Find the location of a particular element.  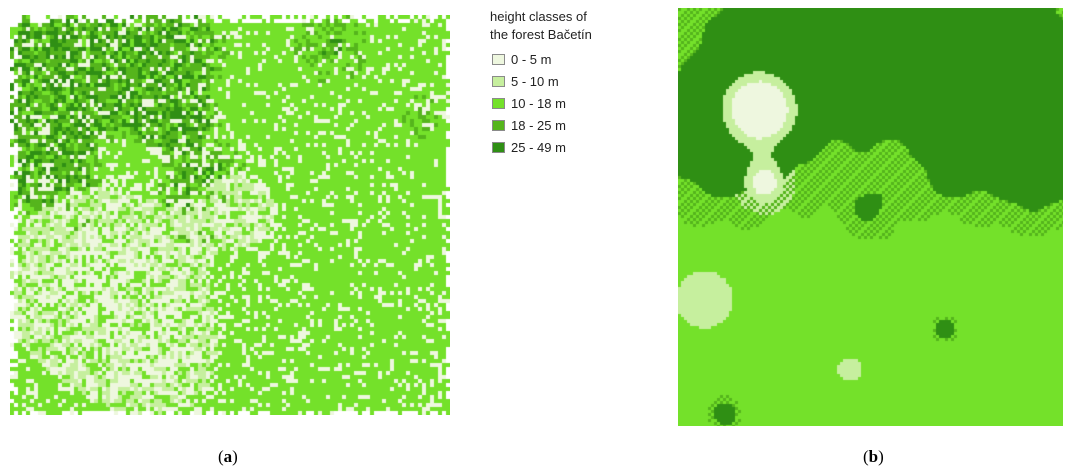

legend-title-line2: the forest Bačetín is located at coordinates (541, 34).